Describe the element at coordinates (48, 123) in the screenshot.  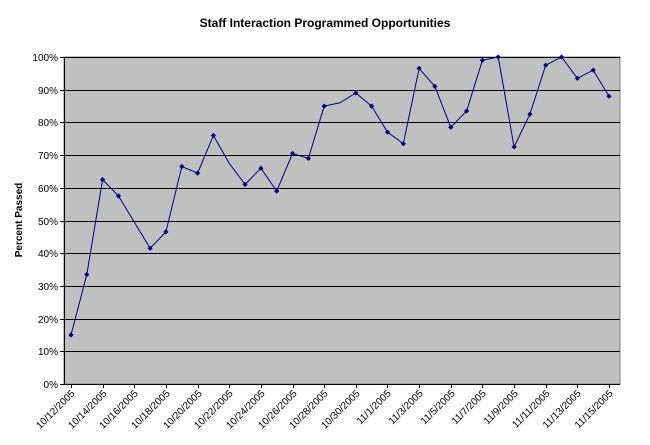
I see `y-tick-label: 80%` at that location.